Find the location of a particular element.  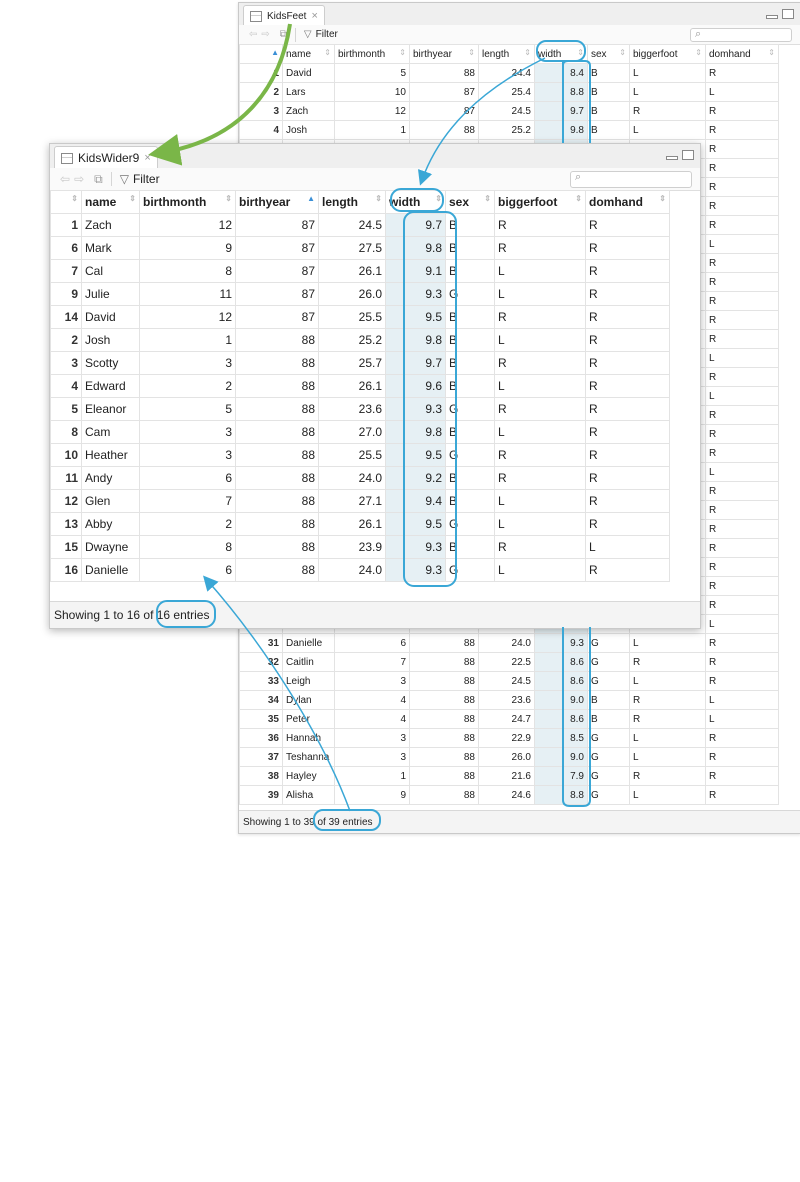

kidsfeet-search-input: ⌕ is located at coordinates (741, 35).